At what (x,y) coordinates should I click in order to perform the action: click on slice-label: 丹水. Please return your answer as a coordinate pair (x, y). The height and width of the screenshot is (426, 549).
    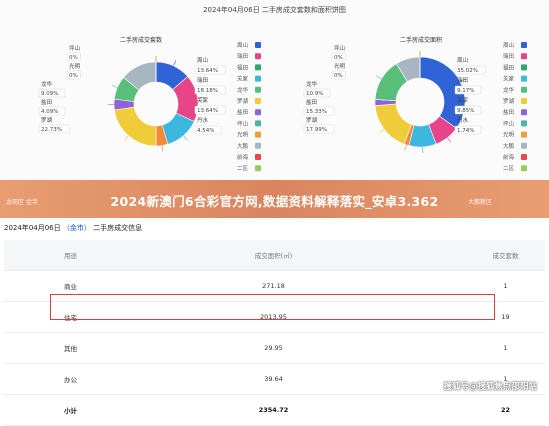
    Looking at the image, I should click on (463, 120).